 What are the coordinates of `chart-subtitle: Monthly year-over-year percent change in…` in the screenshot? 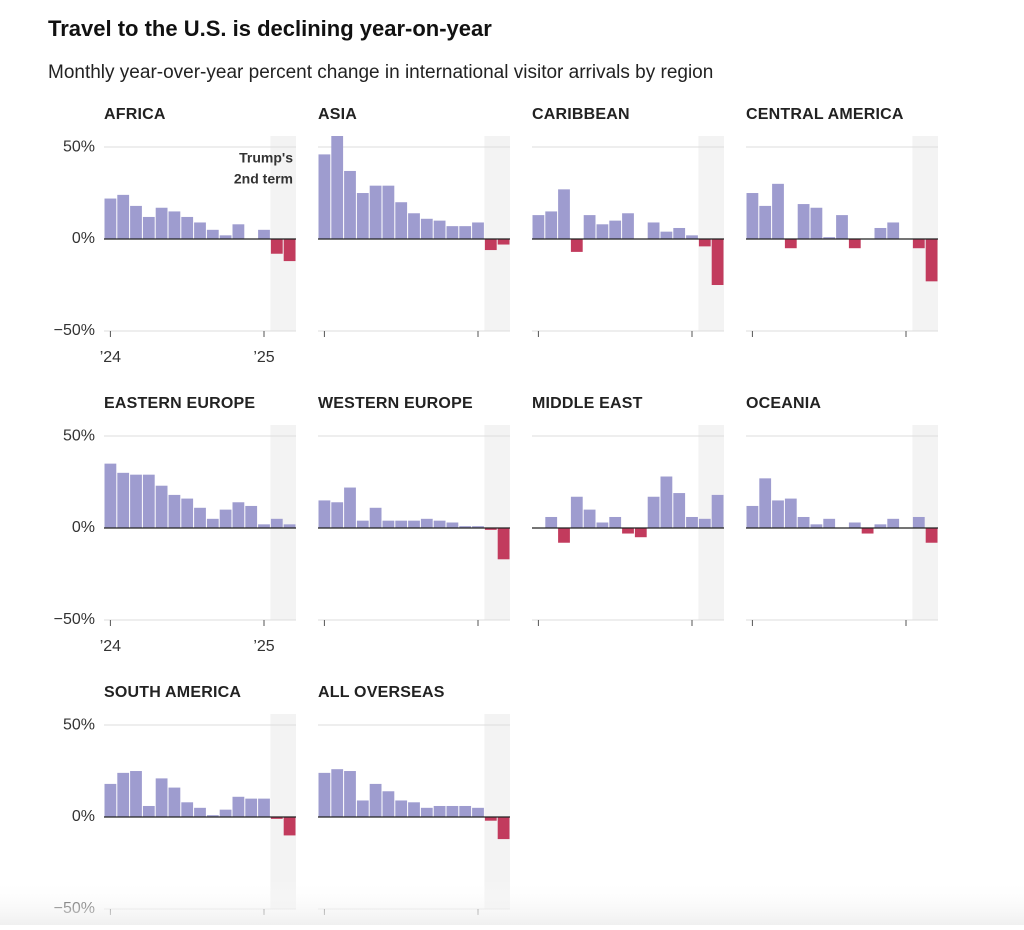 It's located at (380, 72).